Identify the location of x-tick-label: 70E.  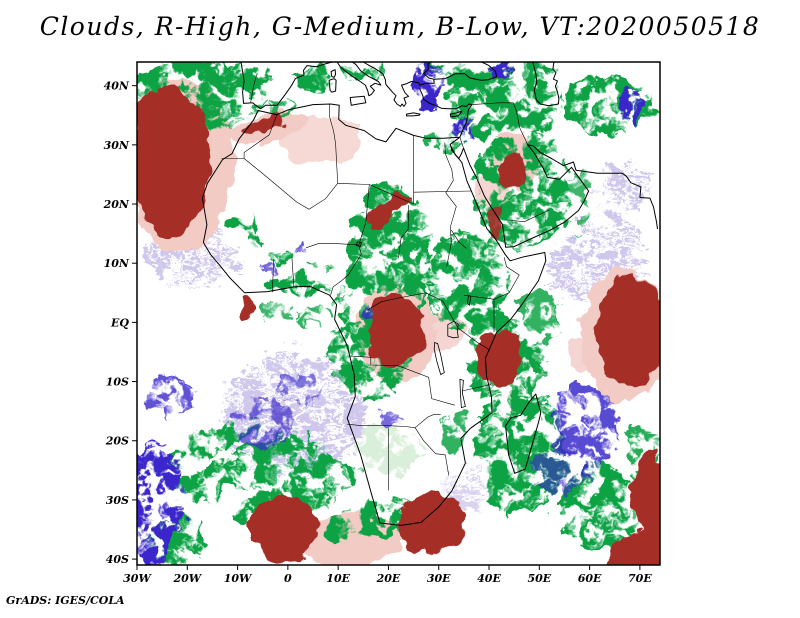
(640, 578).